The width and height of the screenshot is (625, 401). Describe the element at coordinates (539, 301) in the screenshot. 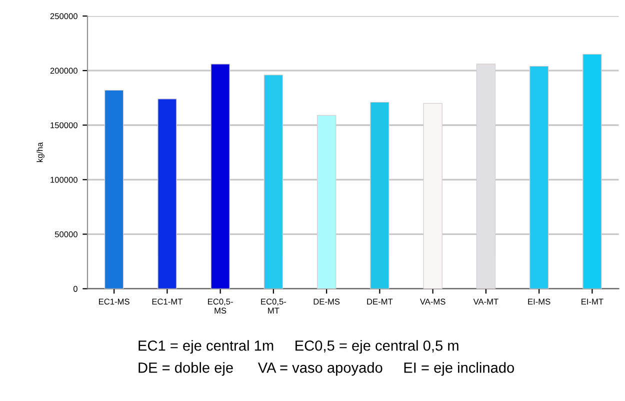

I see `x-tick-label: EI-MS` at that location.